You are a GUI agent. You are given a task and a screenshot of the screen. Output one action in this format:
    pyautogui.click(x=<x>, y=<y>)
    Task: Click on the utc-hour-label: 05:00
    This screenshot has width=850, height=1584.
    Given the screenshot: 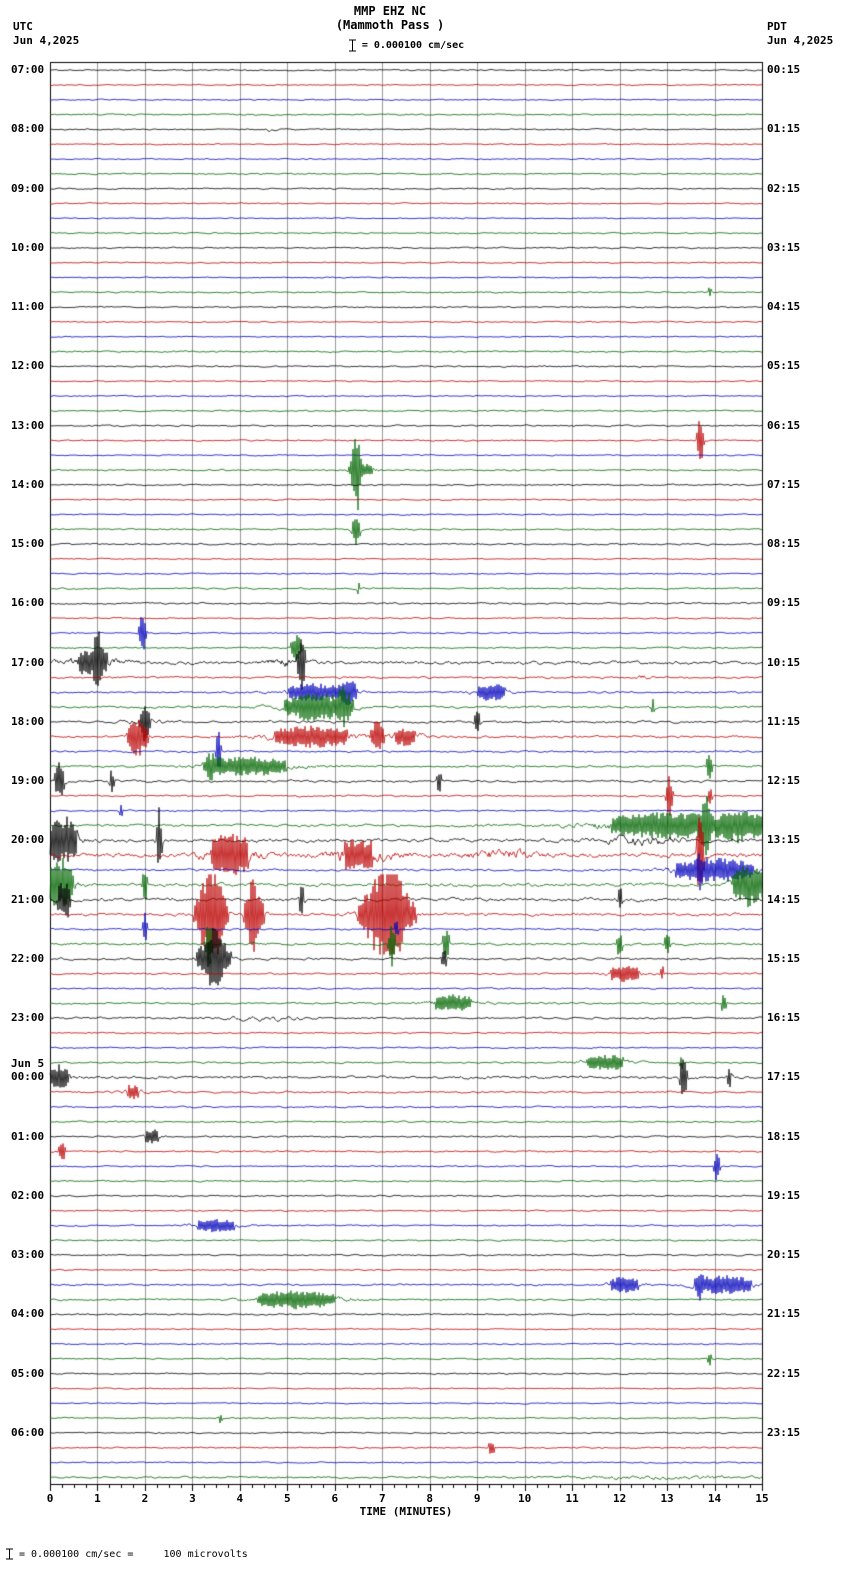 What is the action you would take?
    pyautogui.click(x=28, y=1373)
    